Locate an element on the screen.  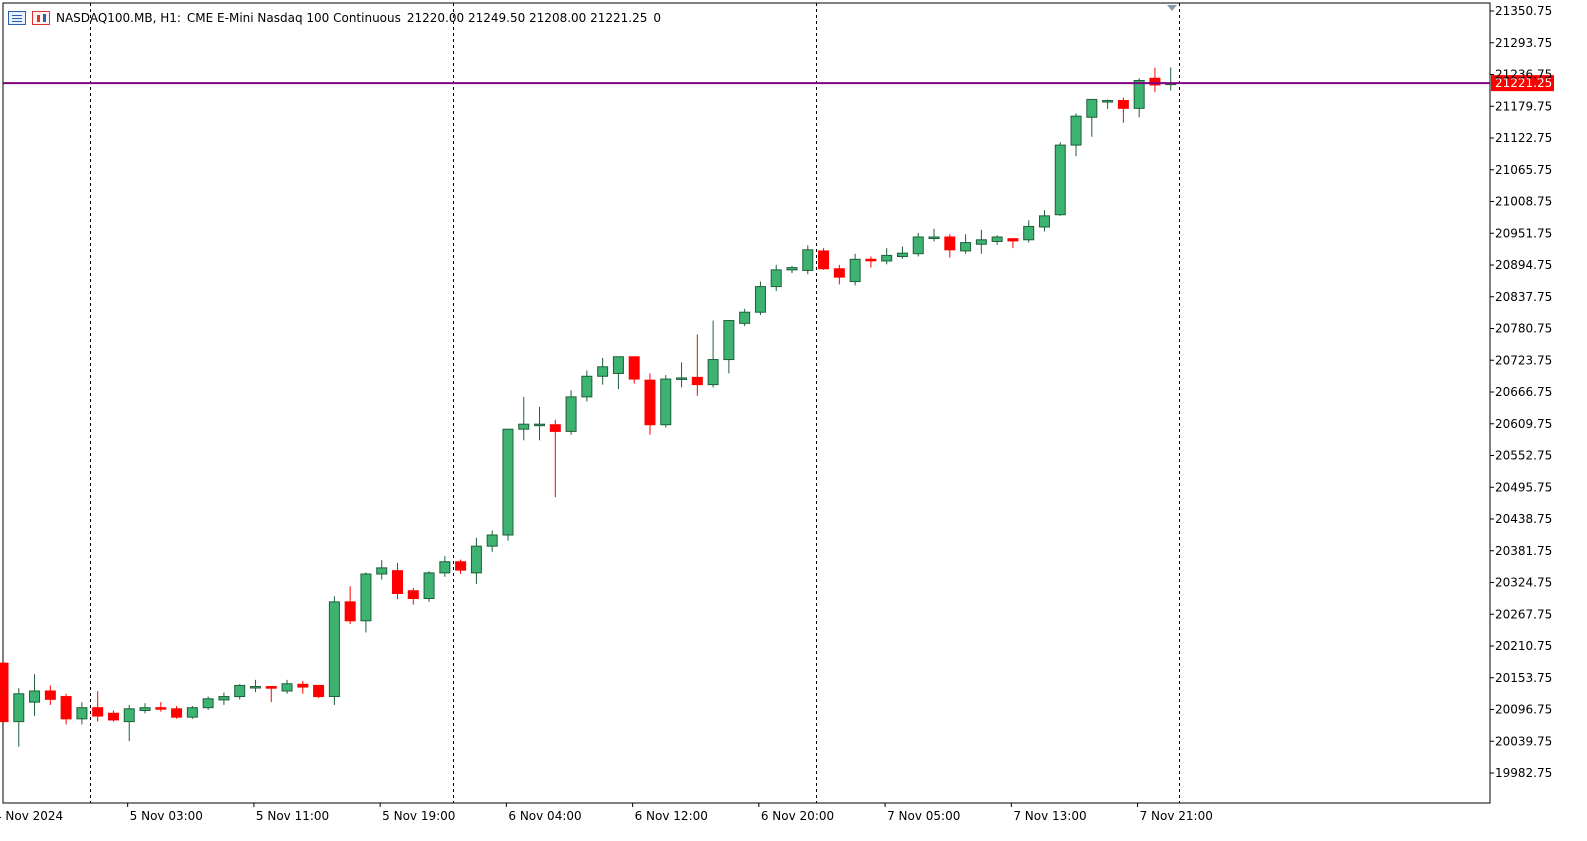
x-tick-label-2: 5 Nov 11:00 is located at coordinates (292, 816).